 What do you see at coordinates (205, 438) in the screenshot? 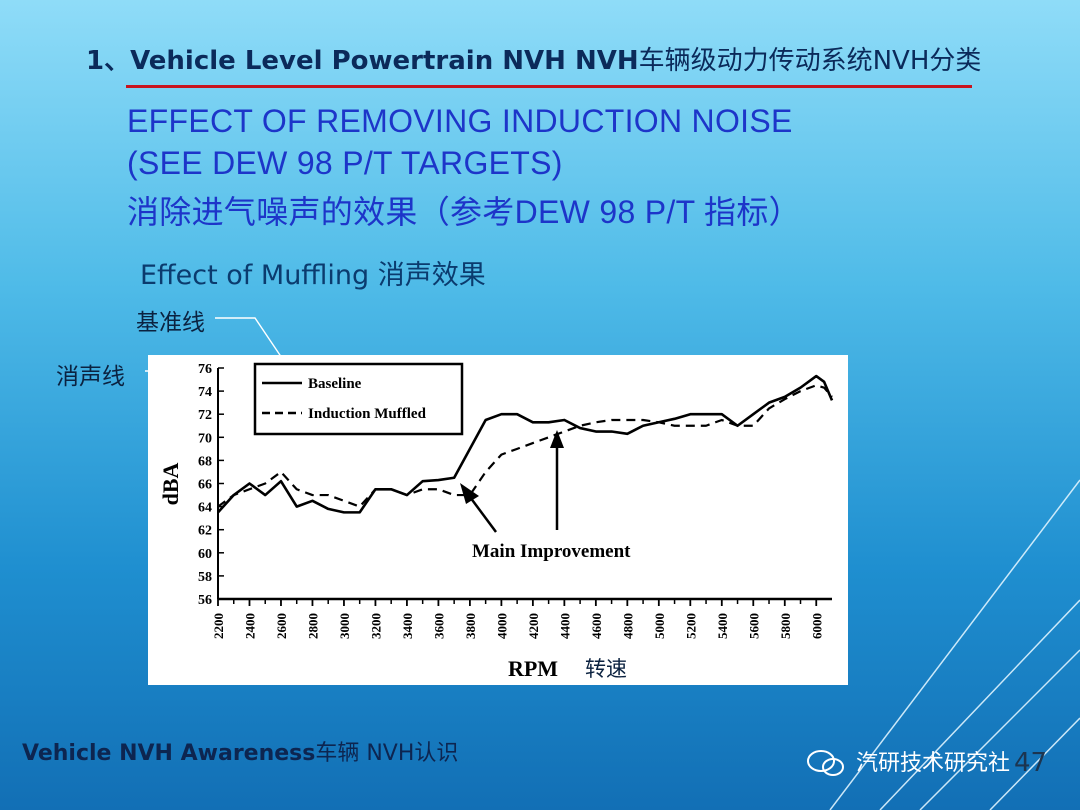
I see `y-tick-label: 70` at bounding box center [205, 438].